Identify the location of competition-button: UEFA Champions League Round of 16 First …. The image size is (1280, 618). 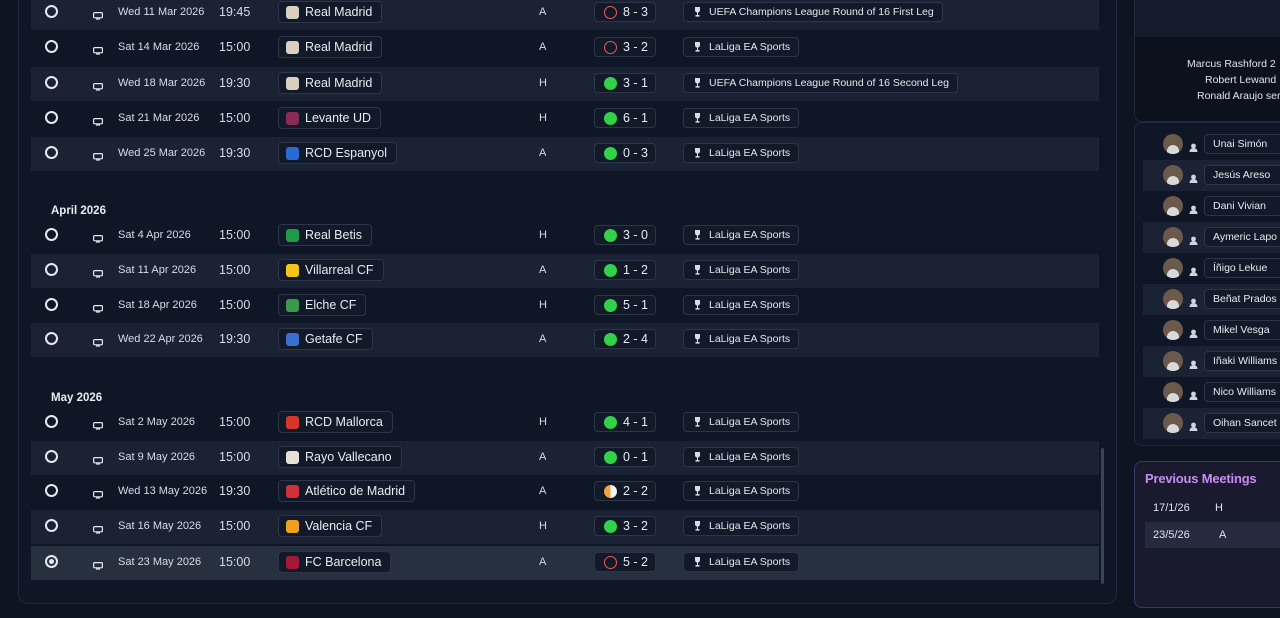
(813, 12).